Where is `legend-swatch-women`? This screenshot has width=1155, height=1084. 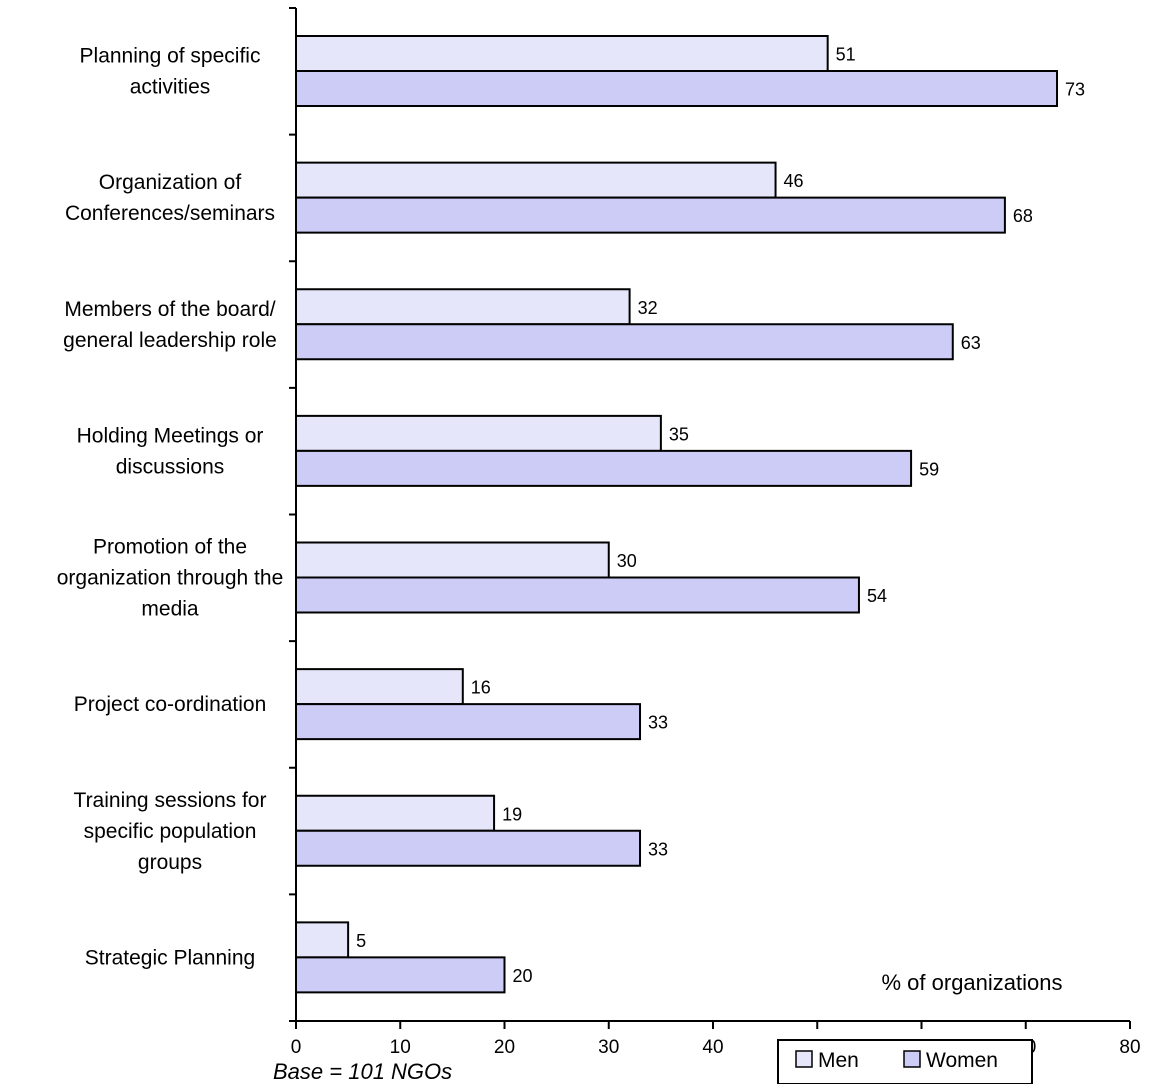 legend-swatch-women is located at coordinates (912, 1059).